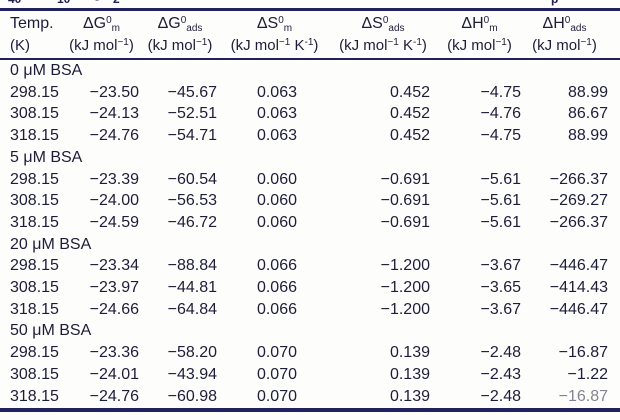 The height and width of the screenshot is (420, 620). What do you see at coordinates (101, 35) in the screenshot?
I see `col-header-dG-m: ΔG0m (kJ mol−1)` at bounding box center [101, 35].